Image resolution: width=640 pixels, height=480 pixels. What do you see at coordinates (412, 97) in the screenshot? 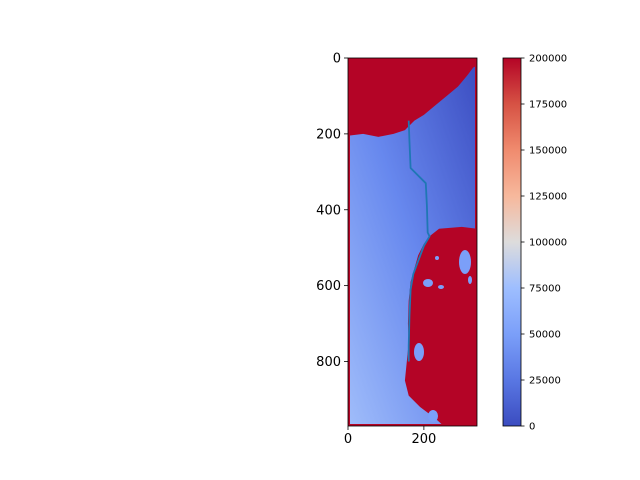
I see `saturated-region-top` at bounding box center [412, 97].